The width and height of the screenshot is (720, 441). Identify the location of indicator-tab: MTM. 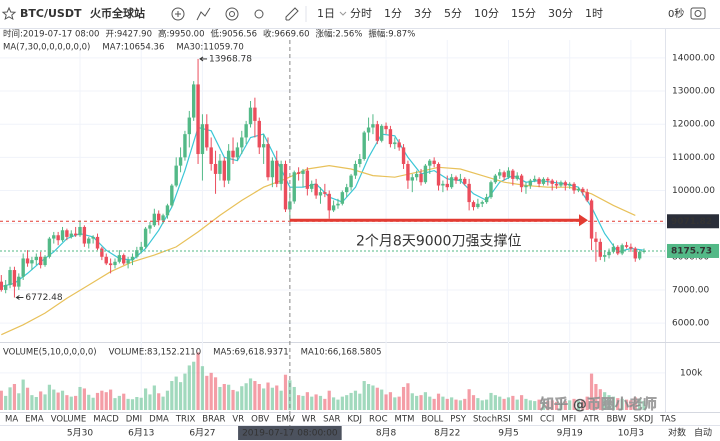
(405, 420).